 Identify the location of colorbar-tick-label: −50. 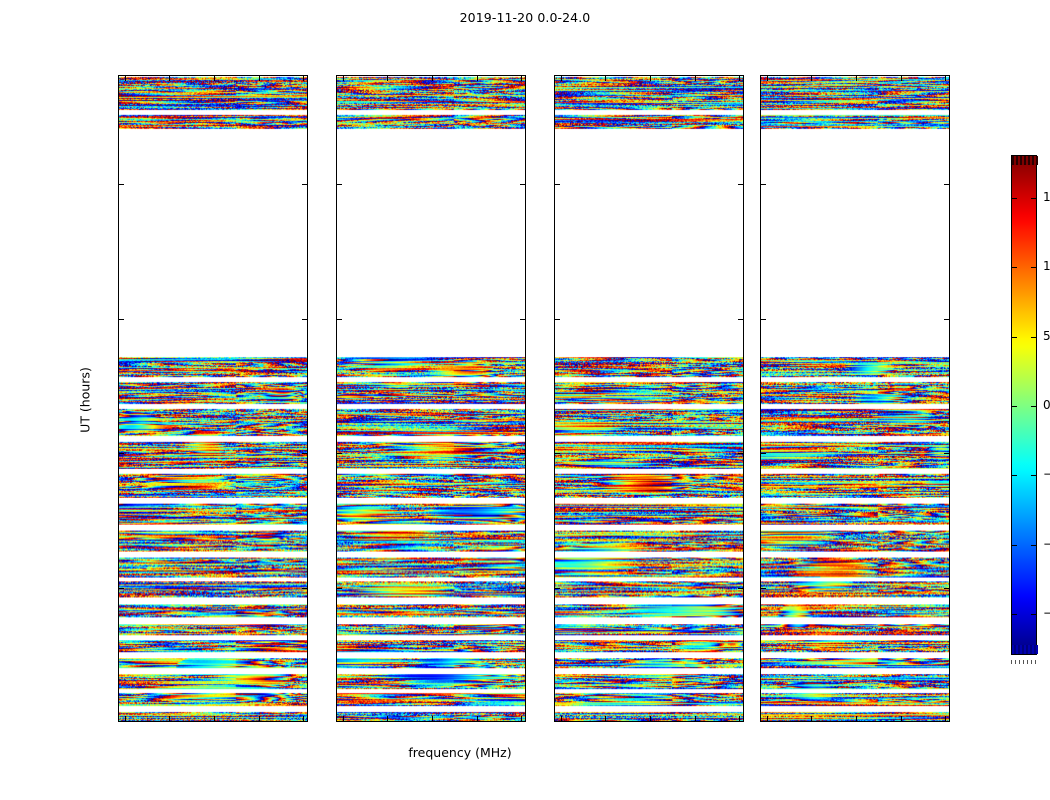
(1046, 474).